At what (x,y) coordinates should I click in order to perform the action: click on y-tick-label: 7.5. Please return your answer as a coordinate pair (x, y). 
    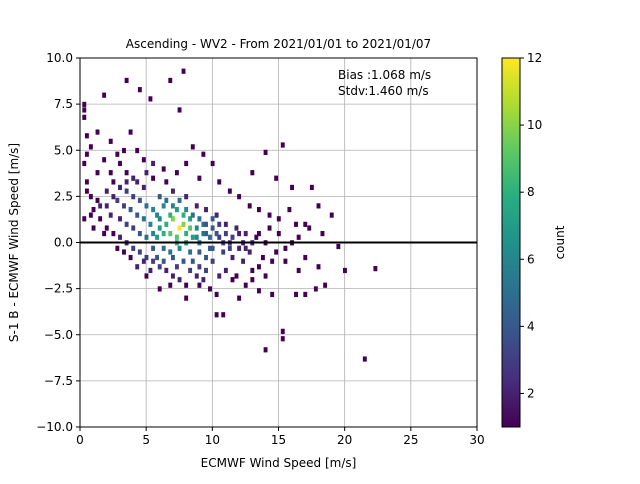
    Looking at the image, I should click on (63, 104).